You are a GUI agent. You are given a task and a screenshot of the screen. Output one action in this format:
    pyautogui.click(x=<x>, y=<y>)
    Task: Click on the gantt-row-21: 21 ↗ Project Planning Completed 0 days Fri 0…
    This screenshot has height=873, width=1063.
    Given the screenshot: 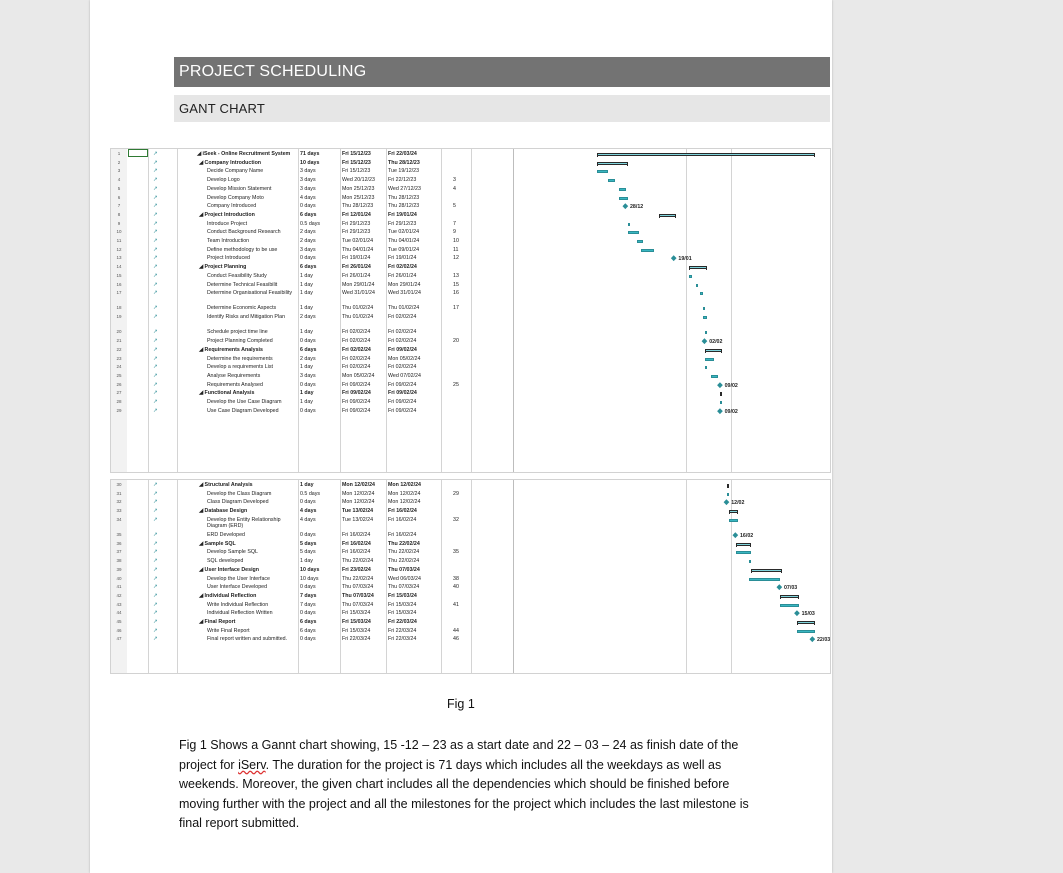 What is the action you would take?
    pyautogui.click(x=470, y=341)
    